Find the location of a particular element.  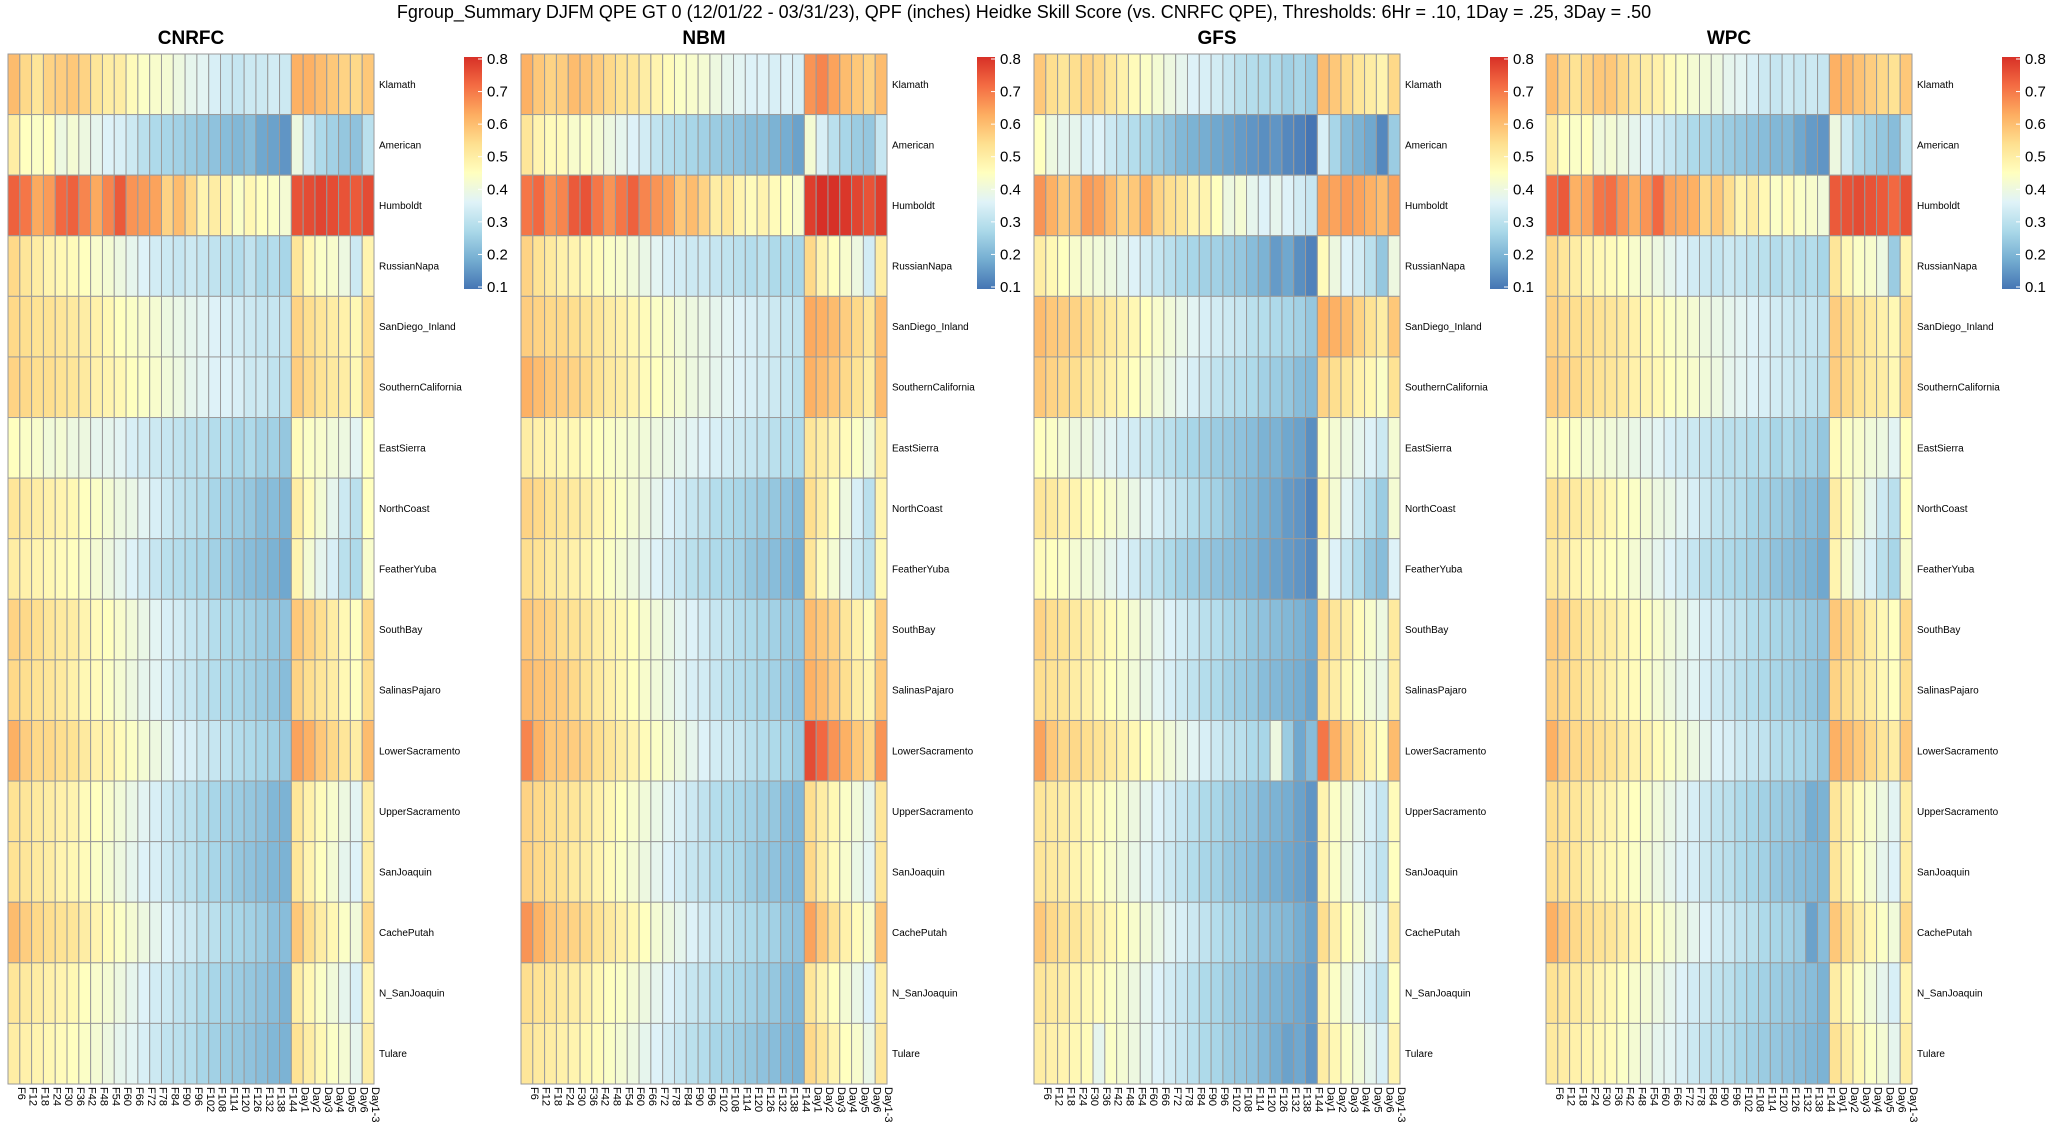

column-label: F36 is located at coordinates (593, 1096).